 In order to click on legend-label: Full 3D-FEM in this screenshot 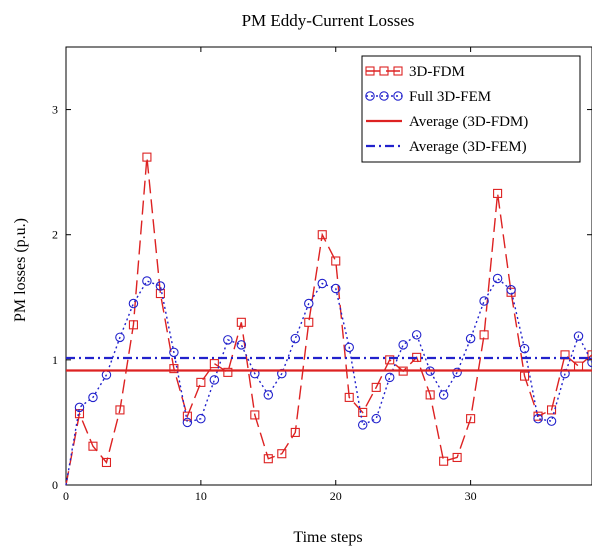, I will do `click(450, 97)`.